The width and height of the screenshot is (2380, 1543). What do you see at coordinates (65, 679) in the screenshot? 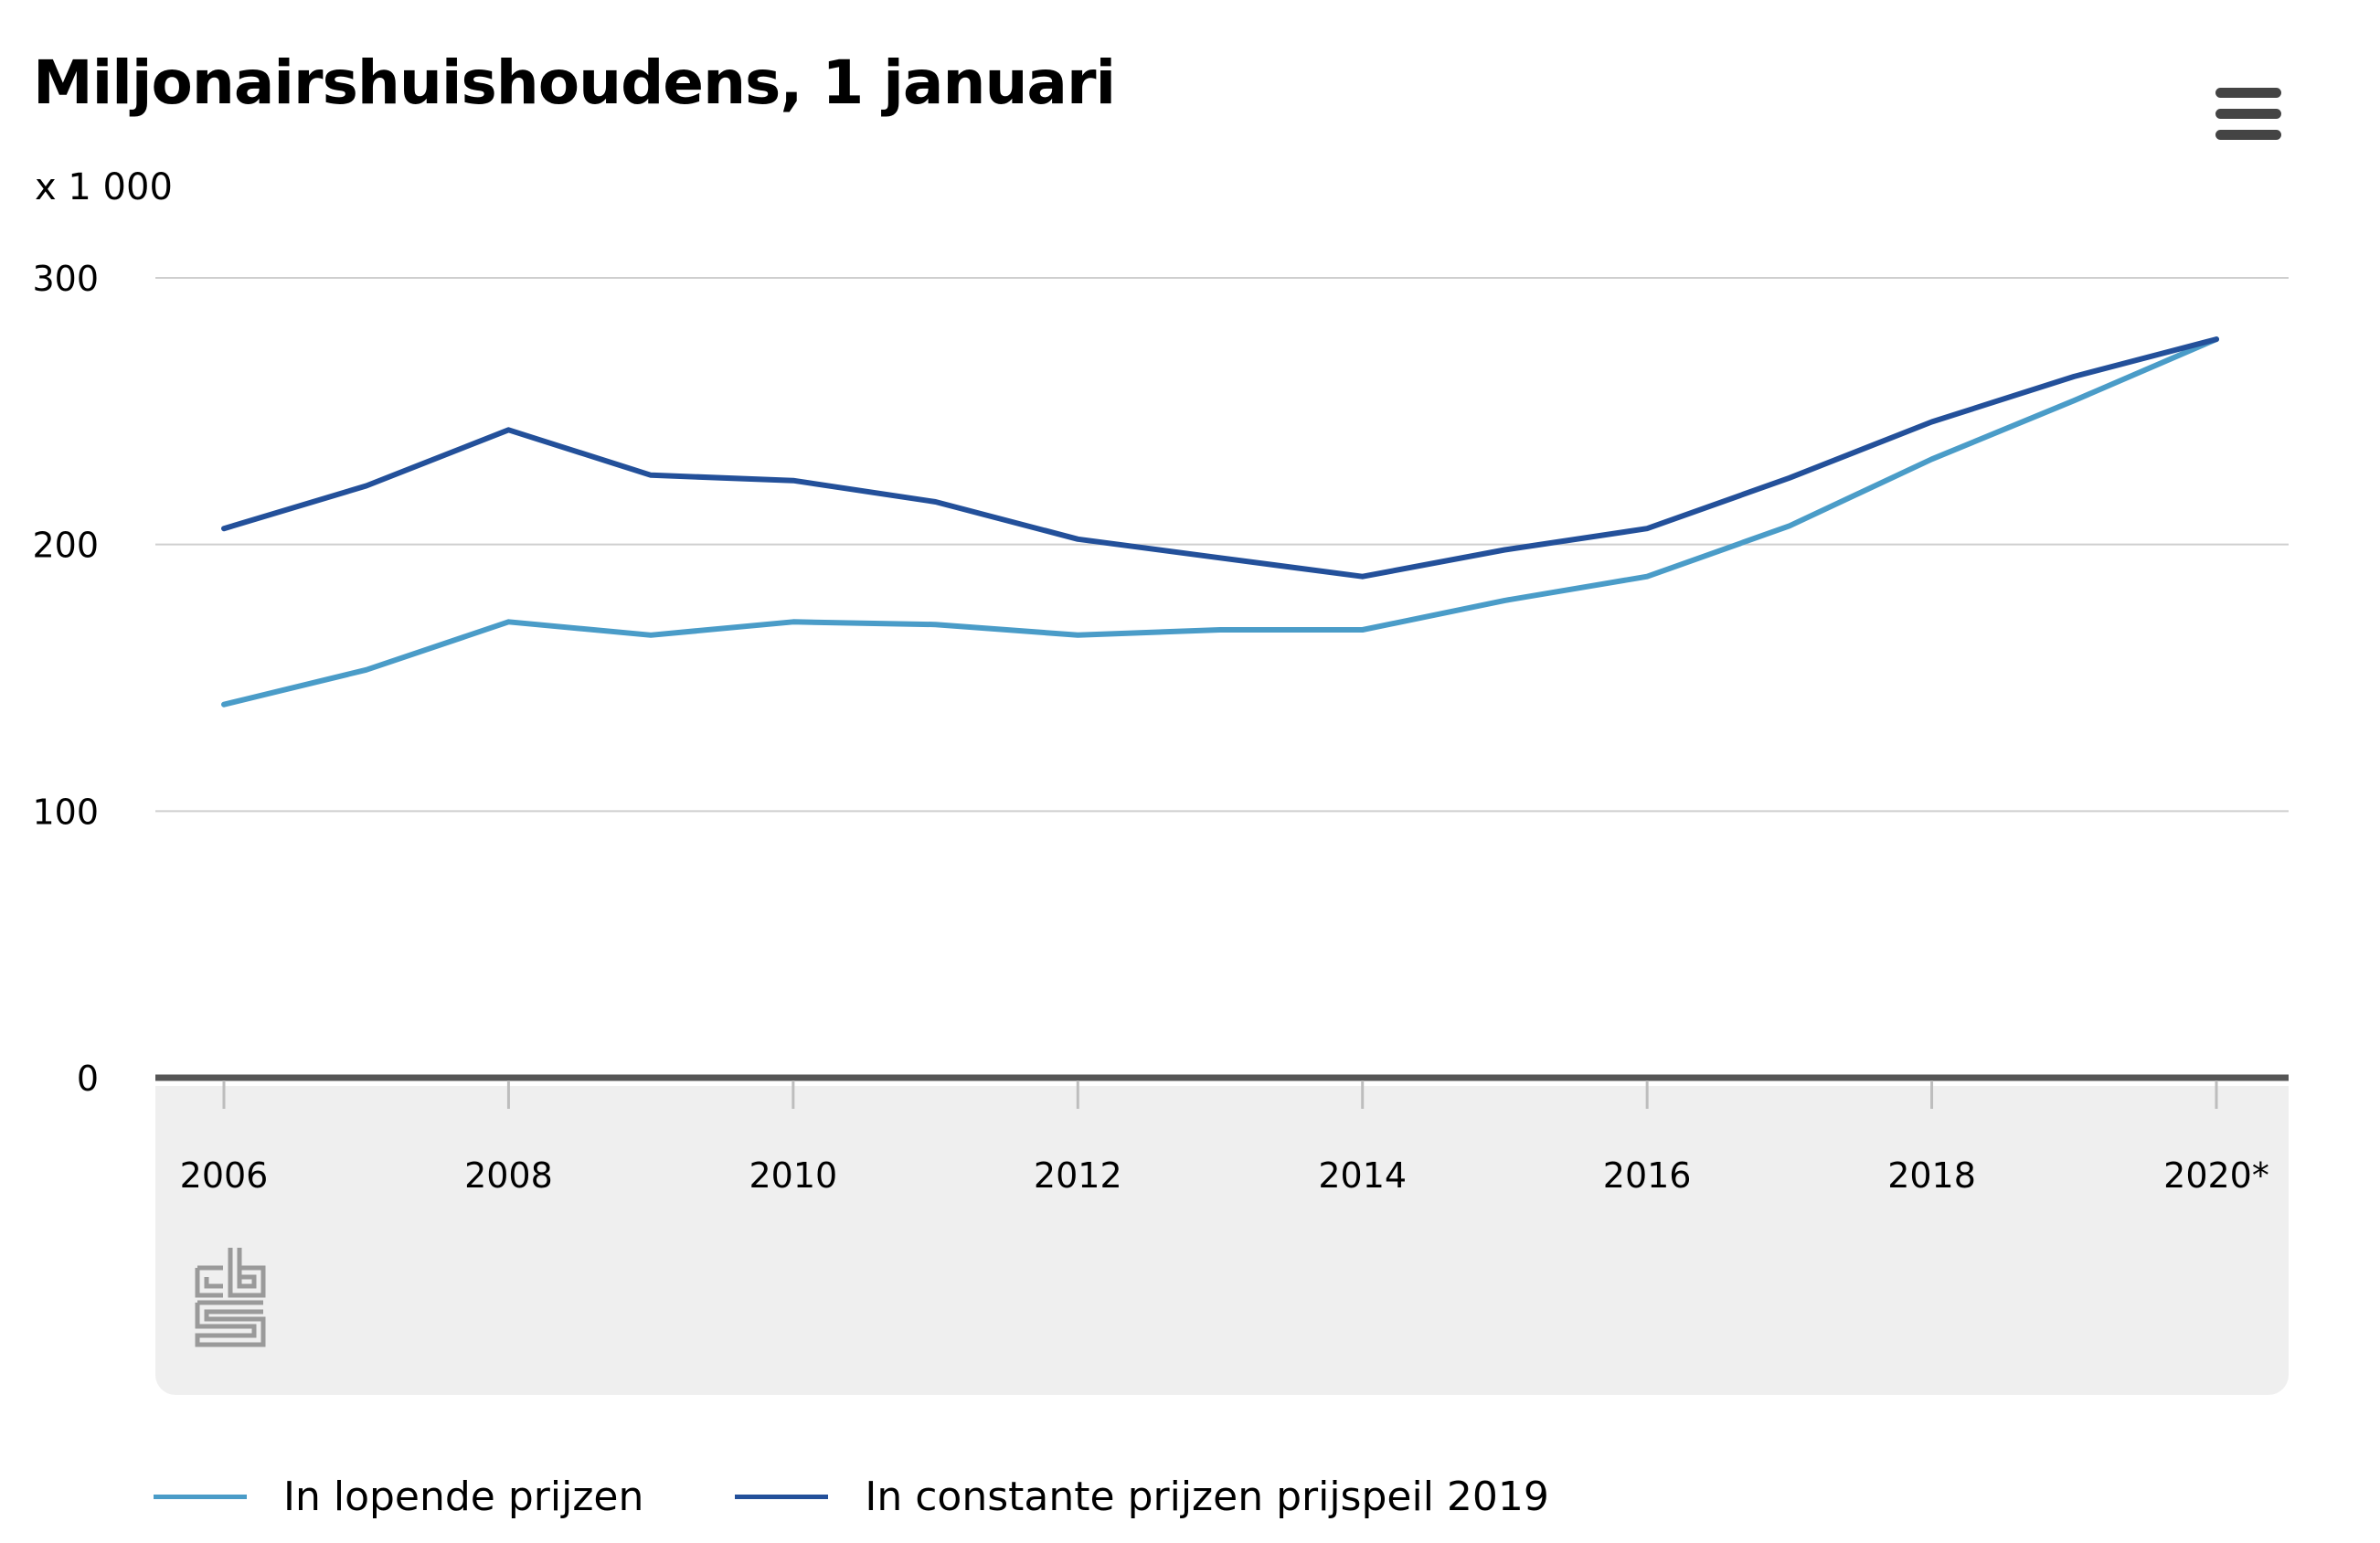
I see `y-axis-ticks: 0 100 200 300` at bounding box center [65, 679].